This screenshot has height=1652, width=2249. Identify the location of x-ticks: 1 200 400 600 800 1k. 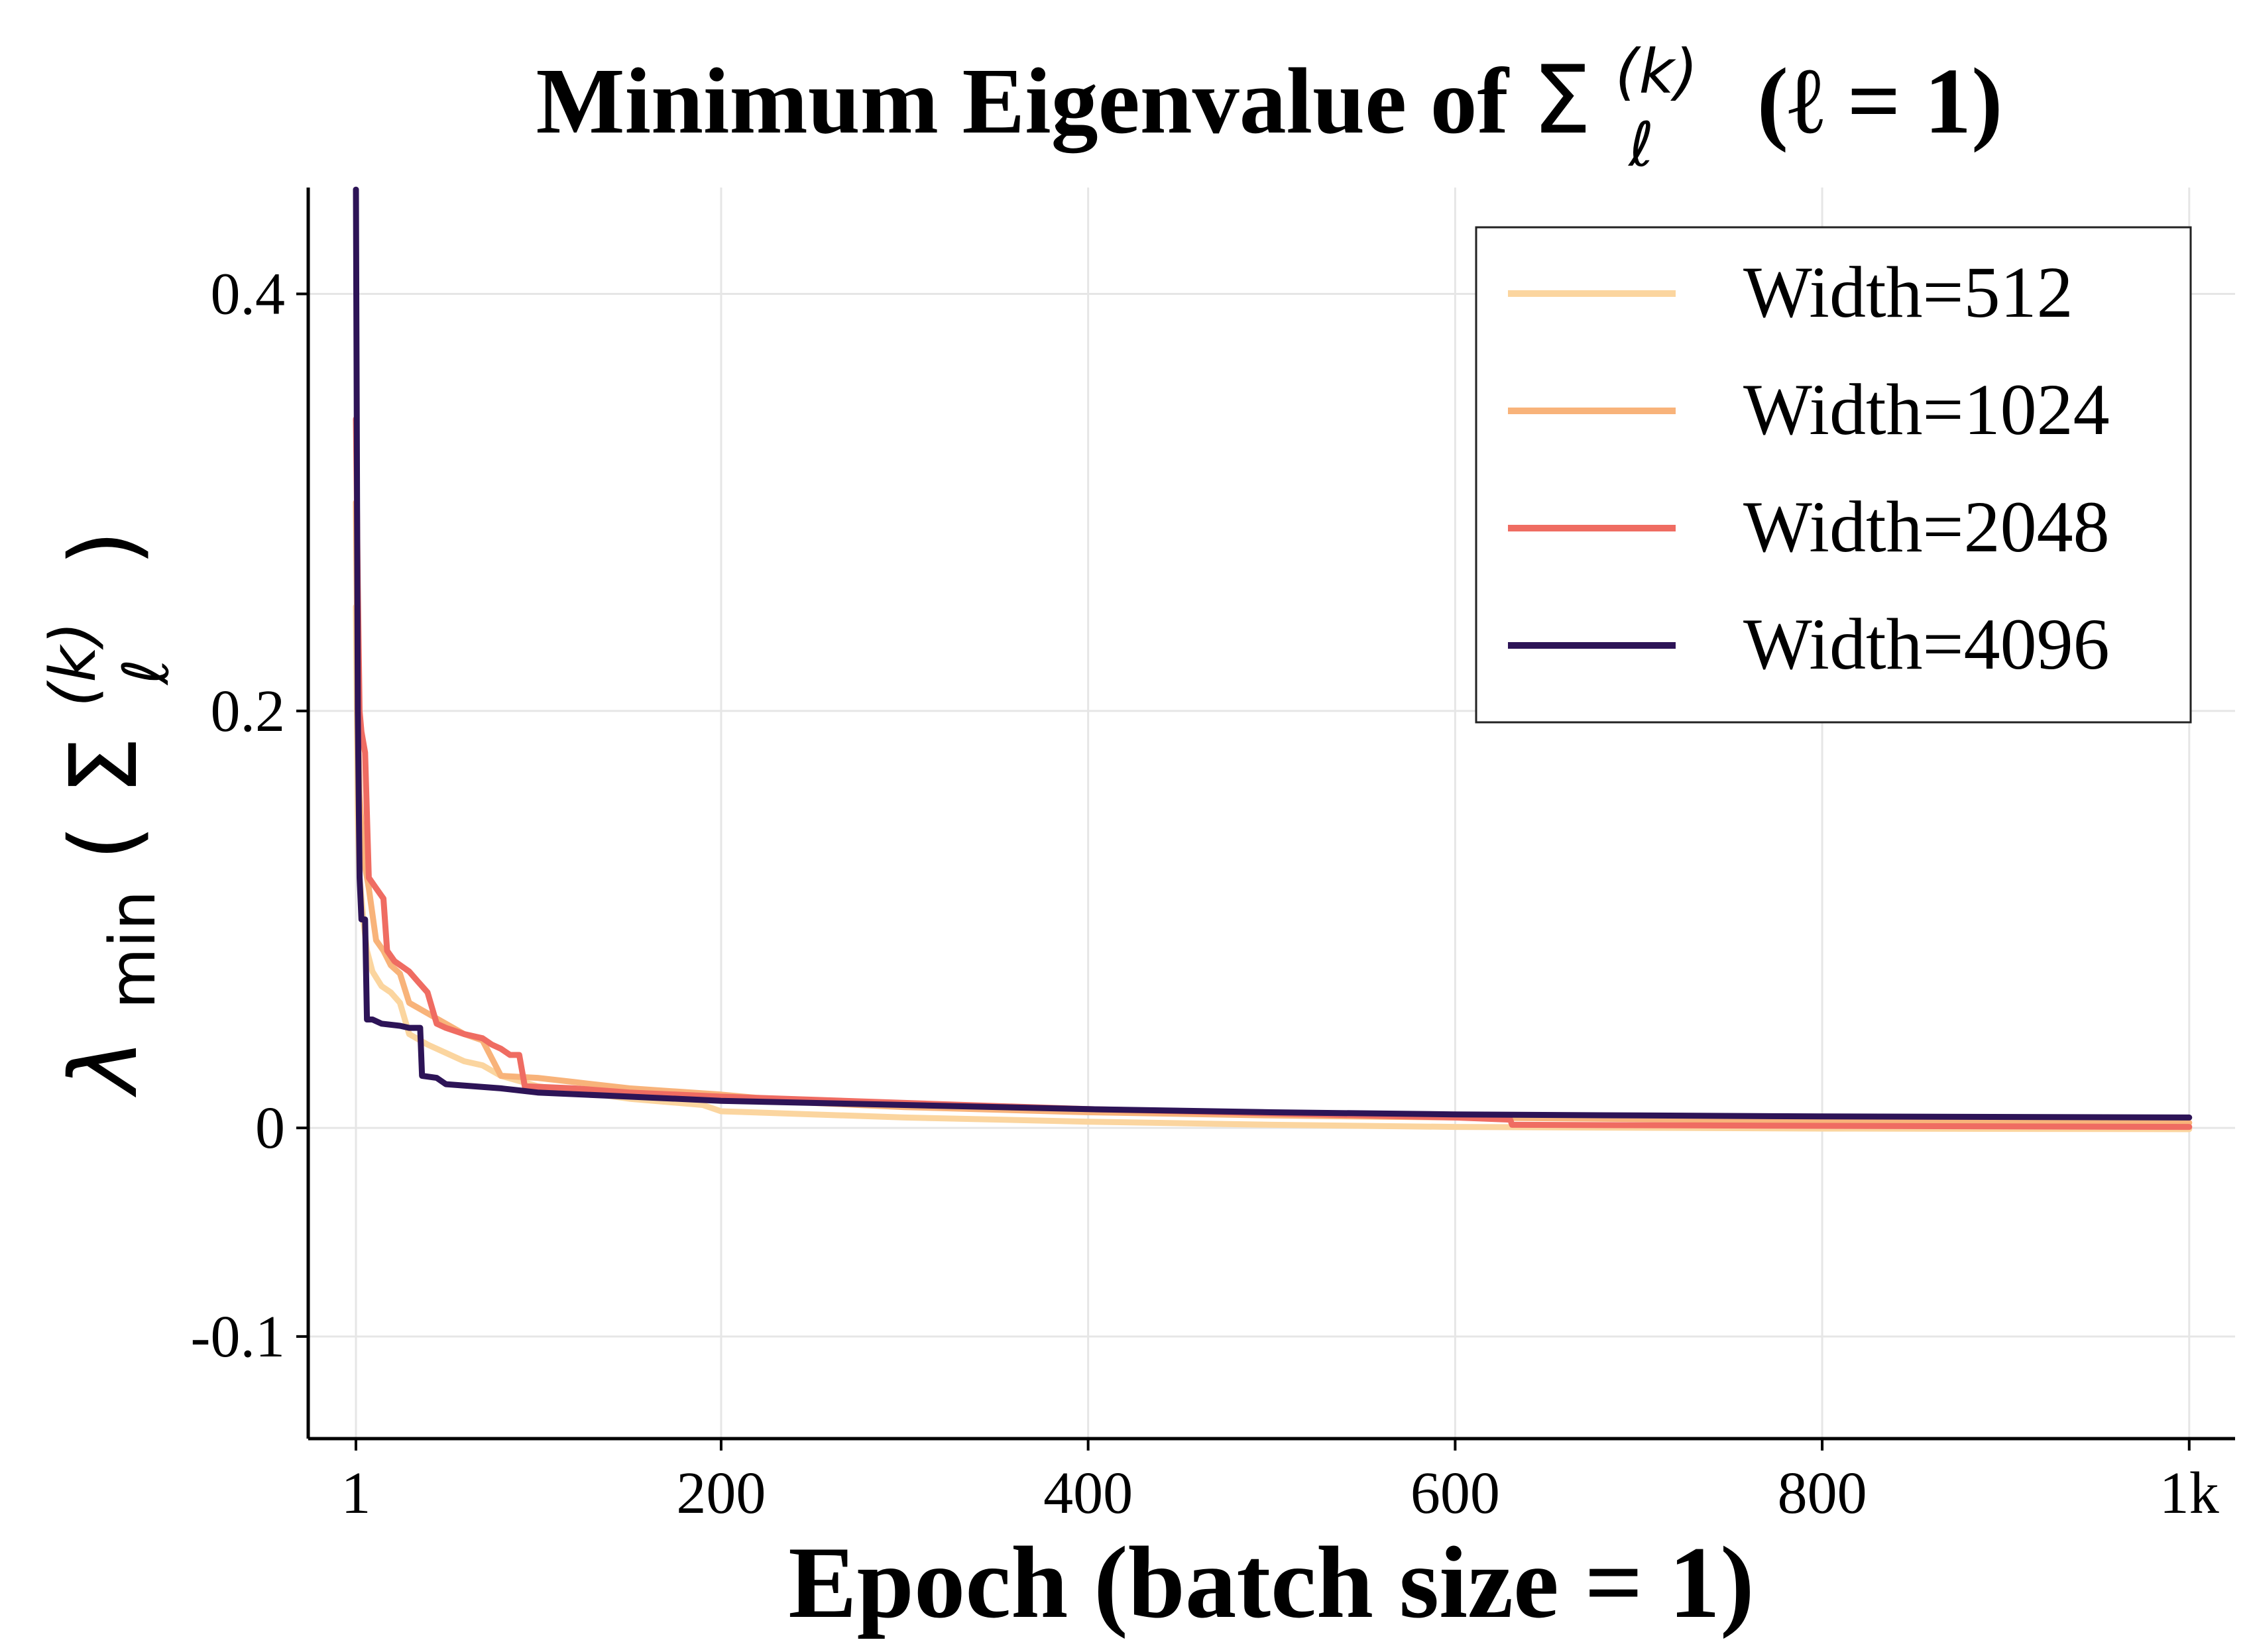
(1280, 1482).